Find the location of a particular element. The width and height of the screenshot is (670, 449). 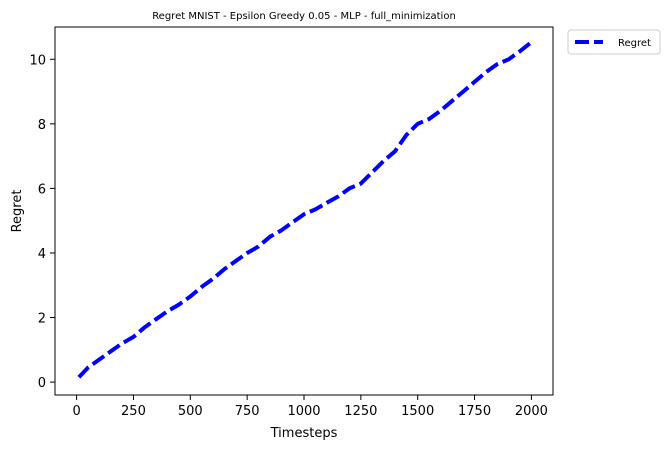

legend-label: Regret is located at coordinates (634, 43).